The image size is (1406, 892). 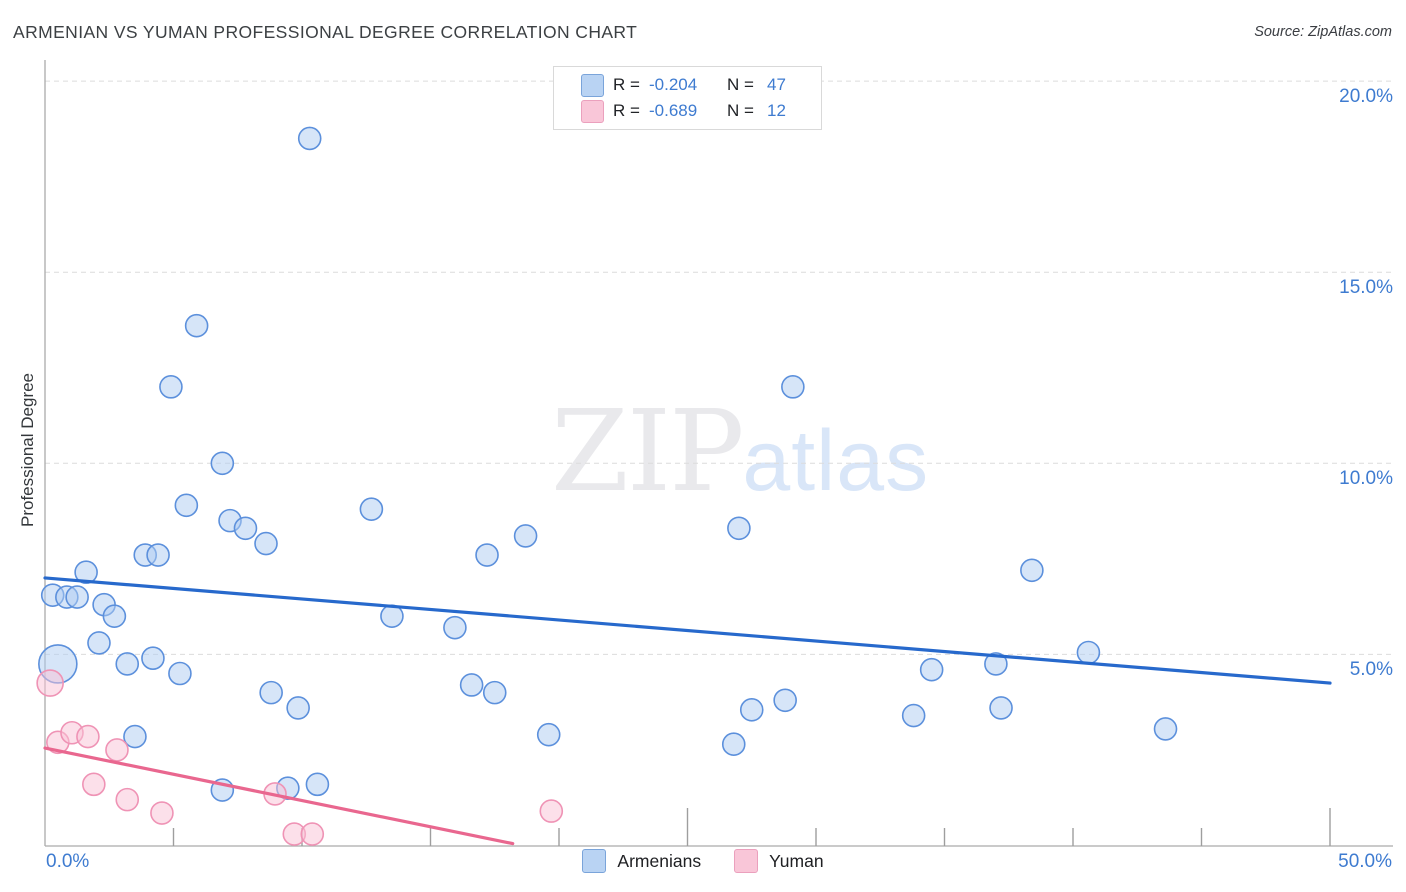 What do you see at coordinates (776, 84) in the screenshot?
I see `n-value-armenians: 47` at bounding box center [776, 84].